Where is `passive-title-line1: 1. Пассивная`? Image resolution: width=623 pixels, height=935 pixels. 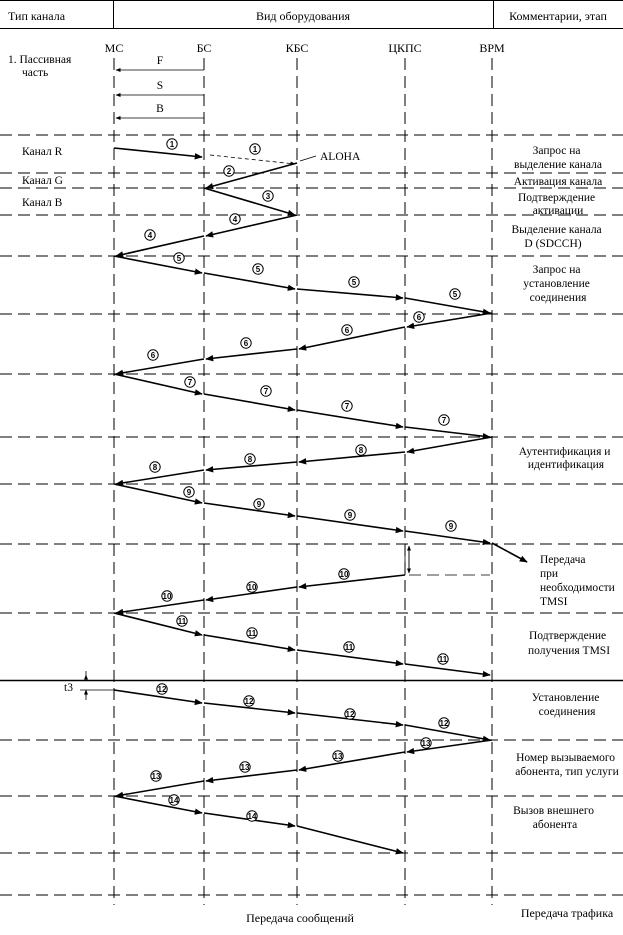
passive-title-line1: 1. Пассивная is located at coordinates (40, 60).